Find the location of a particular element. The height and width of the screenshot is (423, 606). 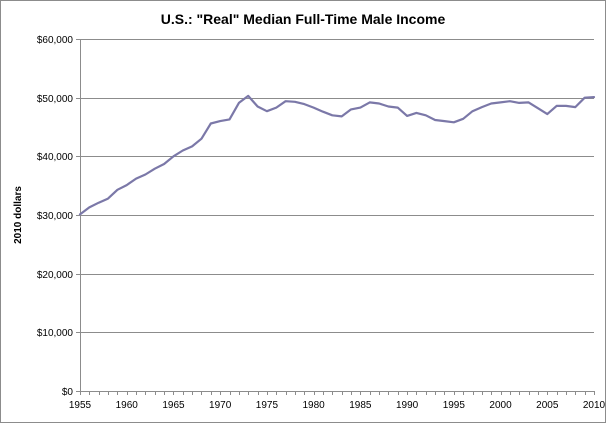

x-tick-label: 2010 is located at coordinates (594, 405).